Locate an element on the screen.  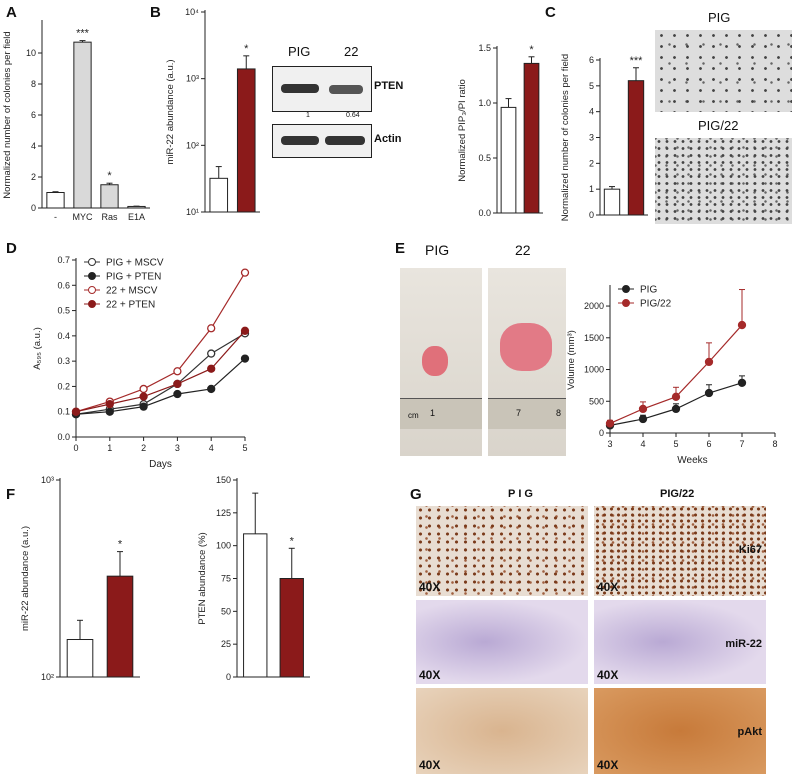
y-tick-label: 150 is located at coordinates (223, 480).